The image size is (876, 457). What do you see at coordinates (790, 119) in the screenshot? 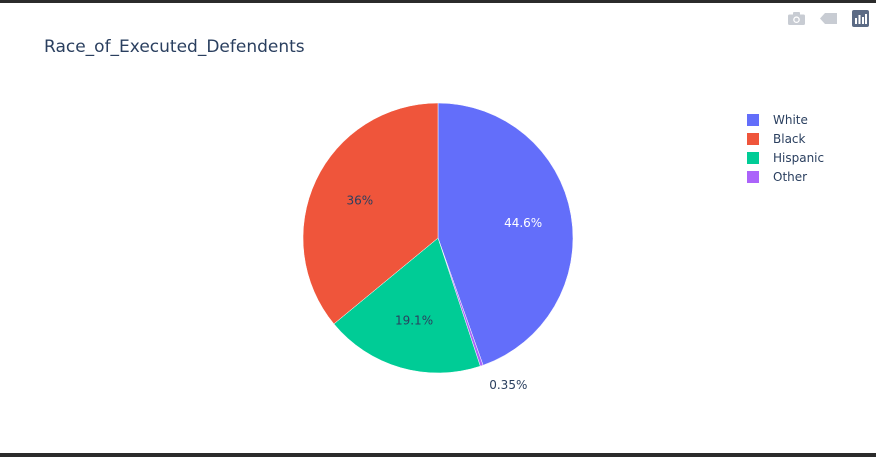
I see `legend-label-white: White` at bounding box center [790, 119].